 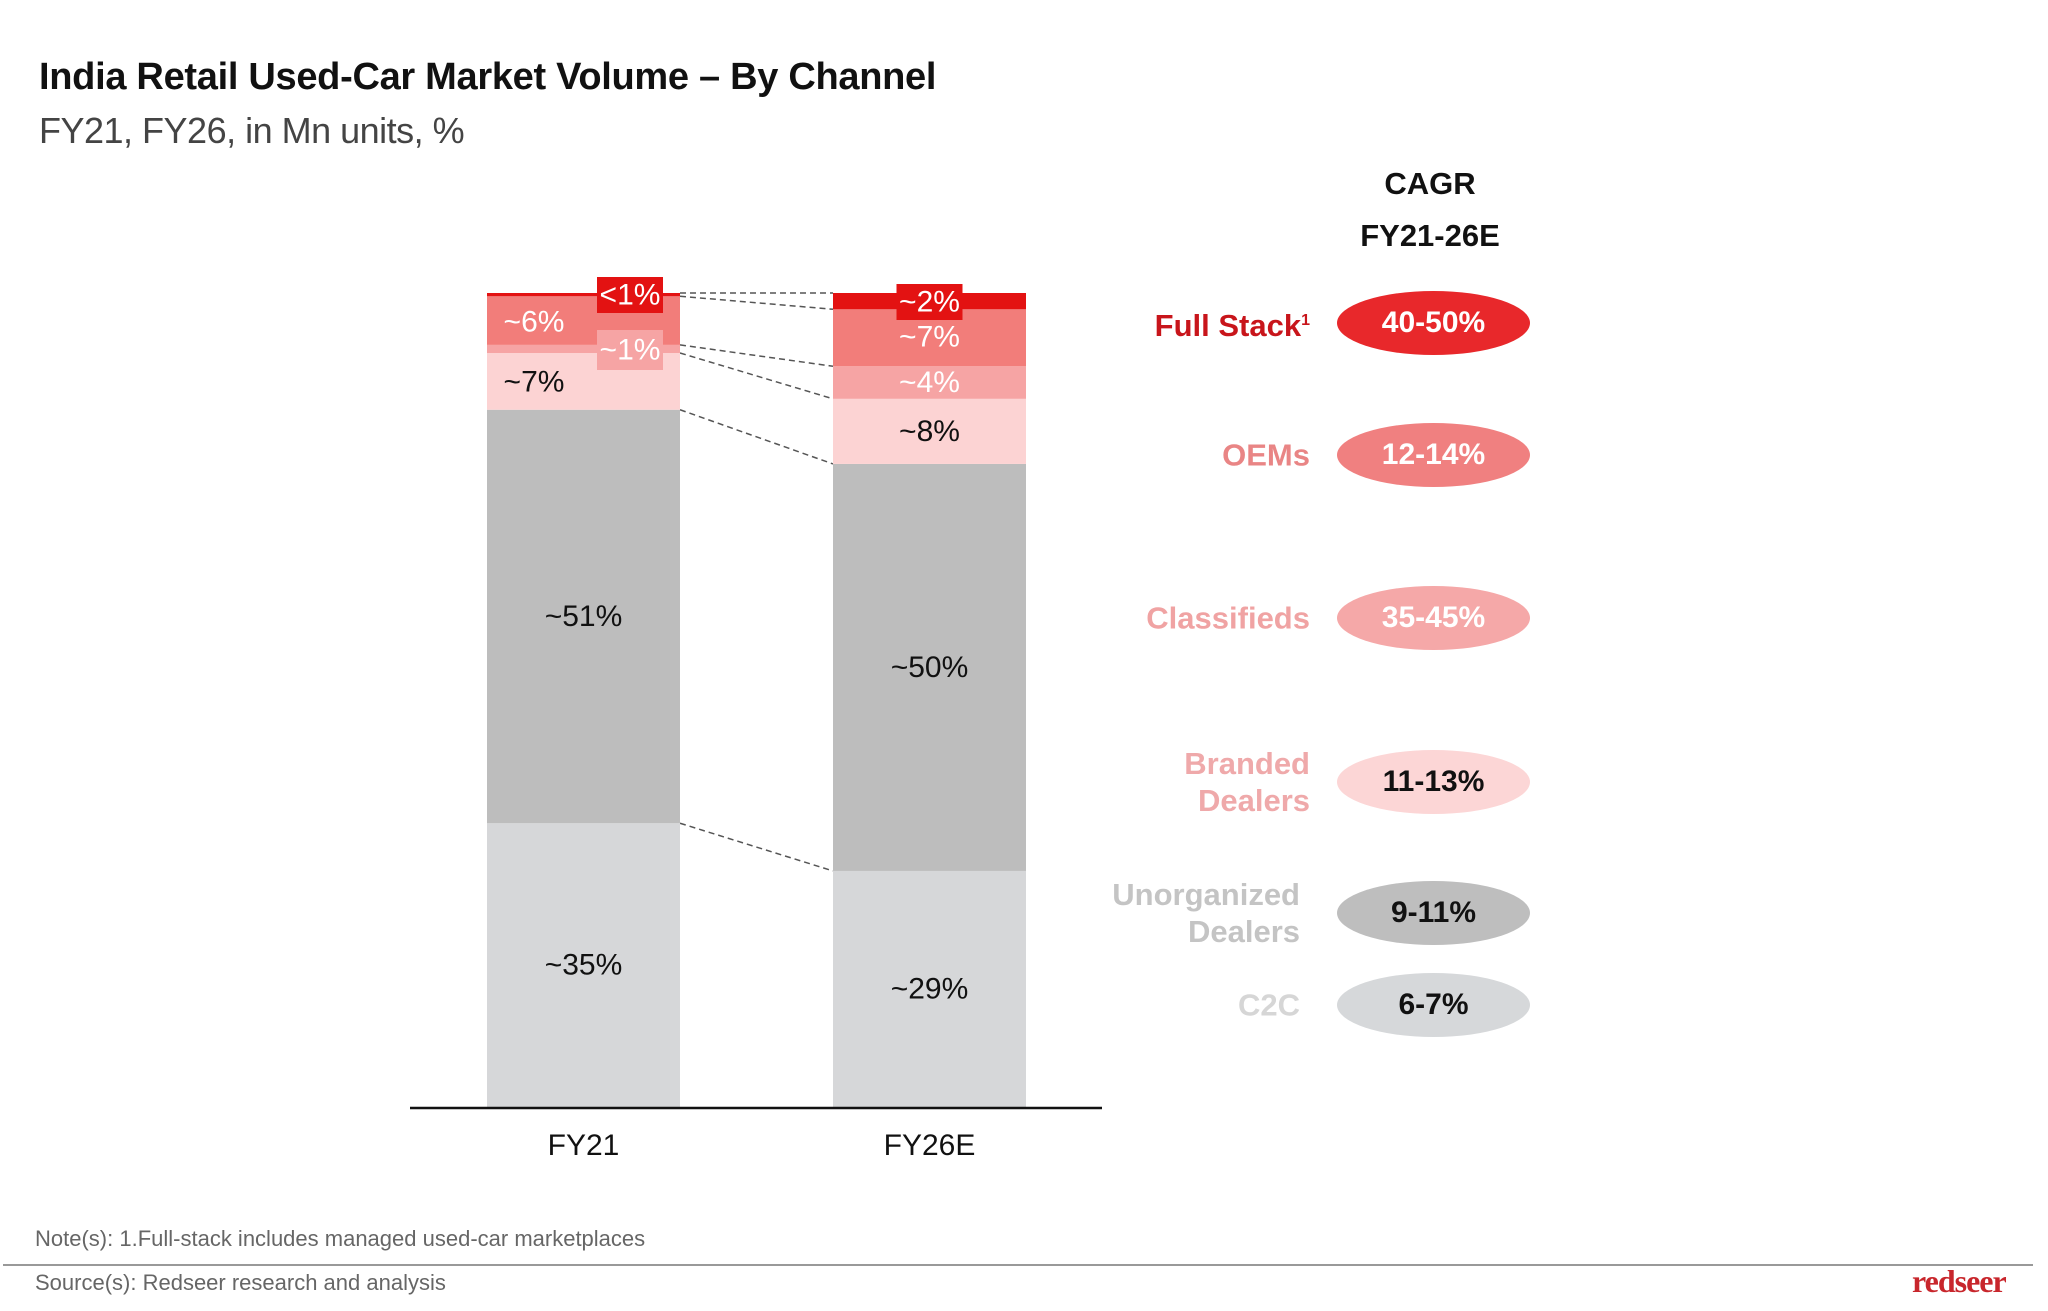 What do you see at coordinates (1433, 323) in the screenshot?
I see `cagr-value-pill: 40-50%` at bounding box center [1433, 323].